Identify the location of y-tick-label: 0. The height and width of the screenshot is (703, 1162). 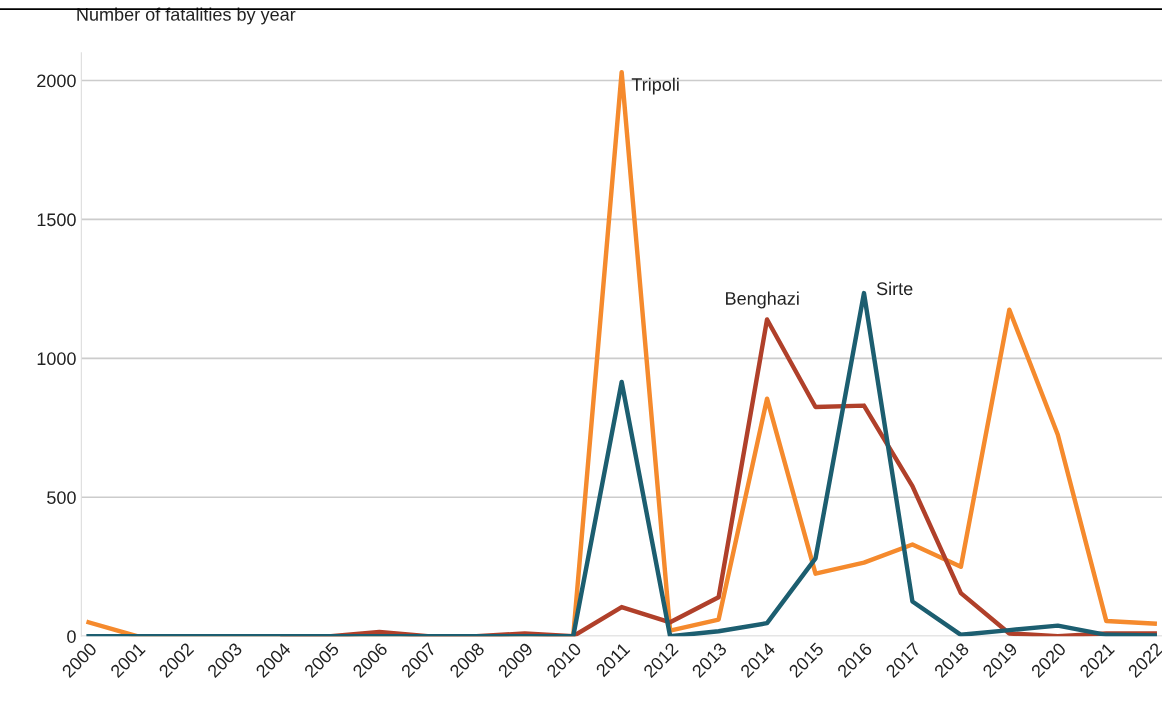
(71, 636).